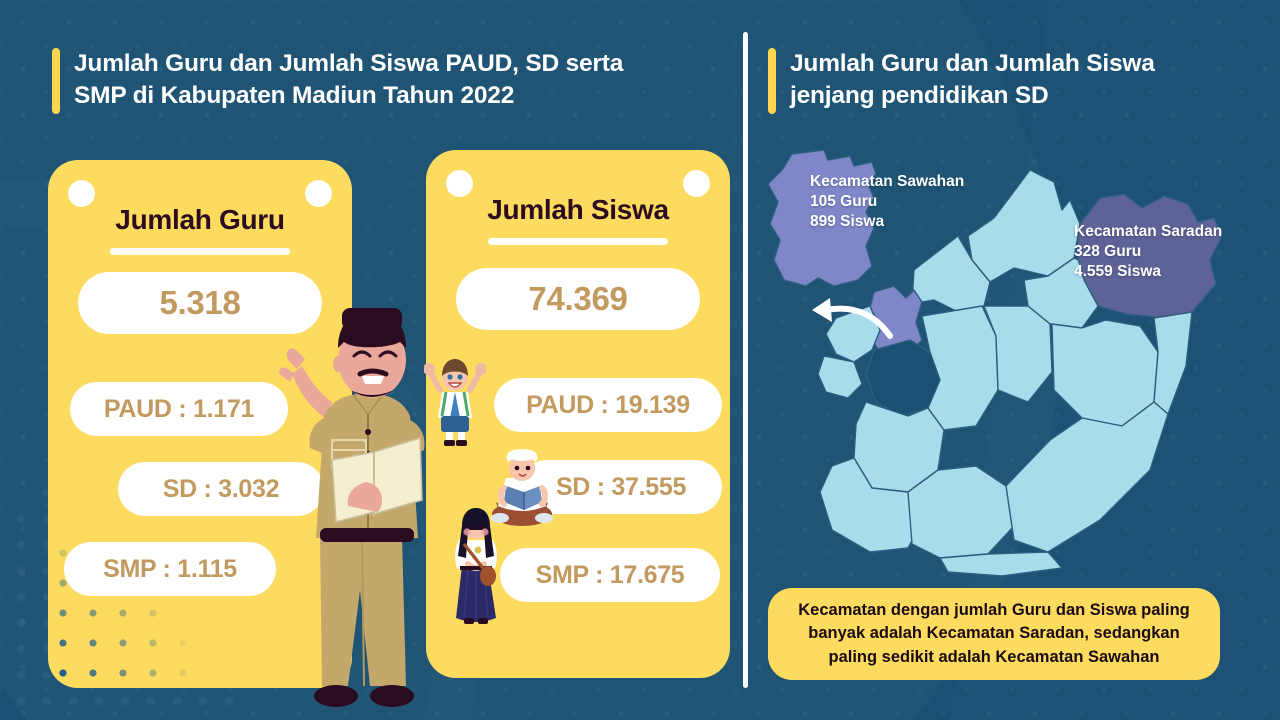 The width and height of the screenshot is (1280, 720). What do you see at coordinates (221, 489) in the screenshot?
I see `guru-row-sd: SD : 3.032` at bounding box center [221, 489].